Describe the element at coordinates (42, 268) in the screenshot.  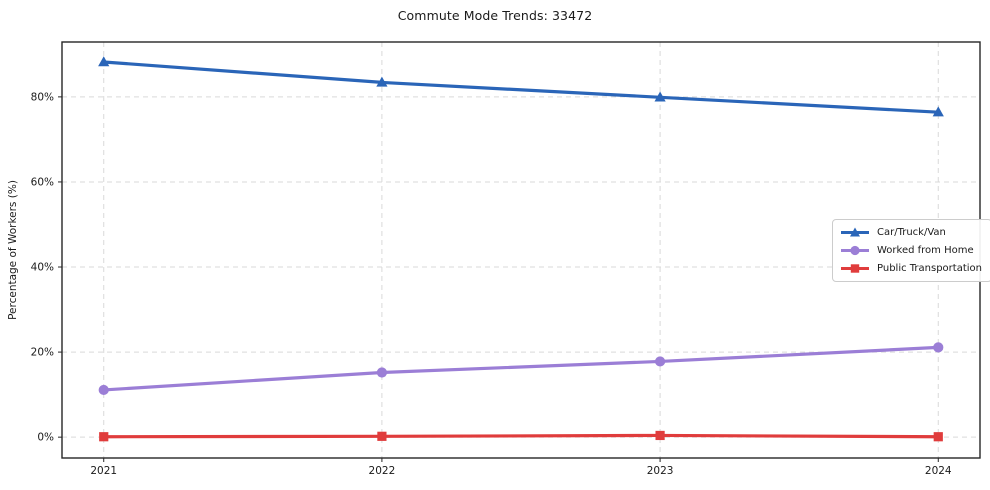
I see `y-tick-label: 40%` at that location.